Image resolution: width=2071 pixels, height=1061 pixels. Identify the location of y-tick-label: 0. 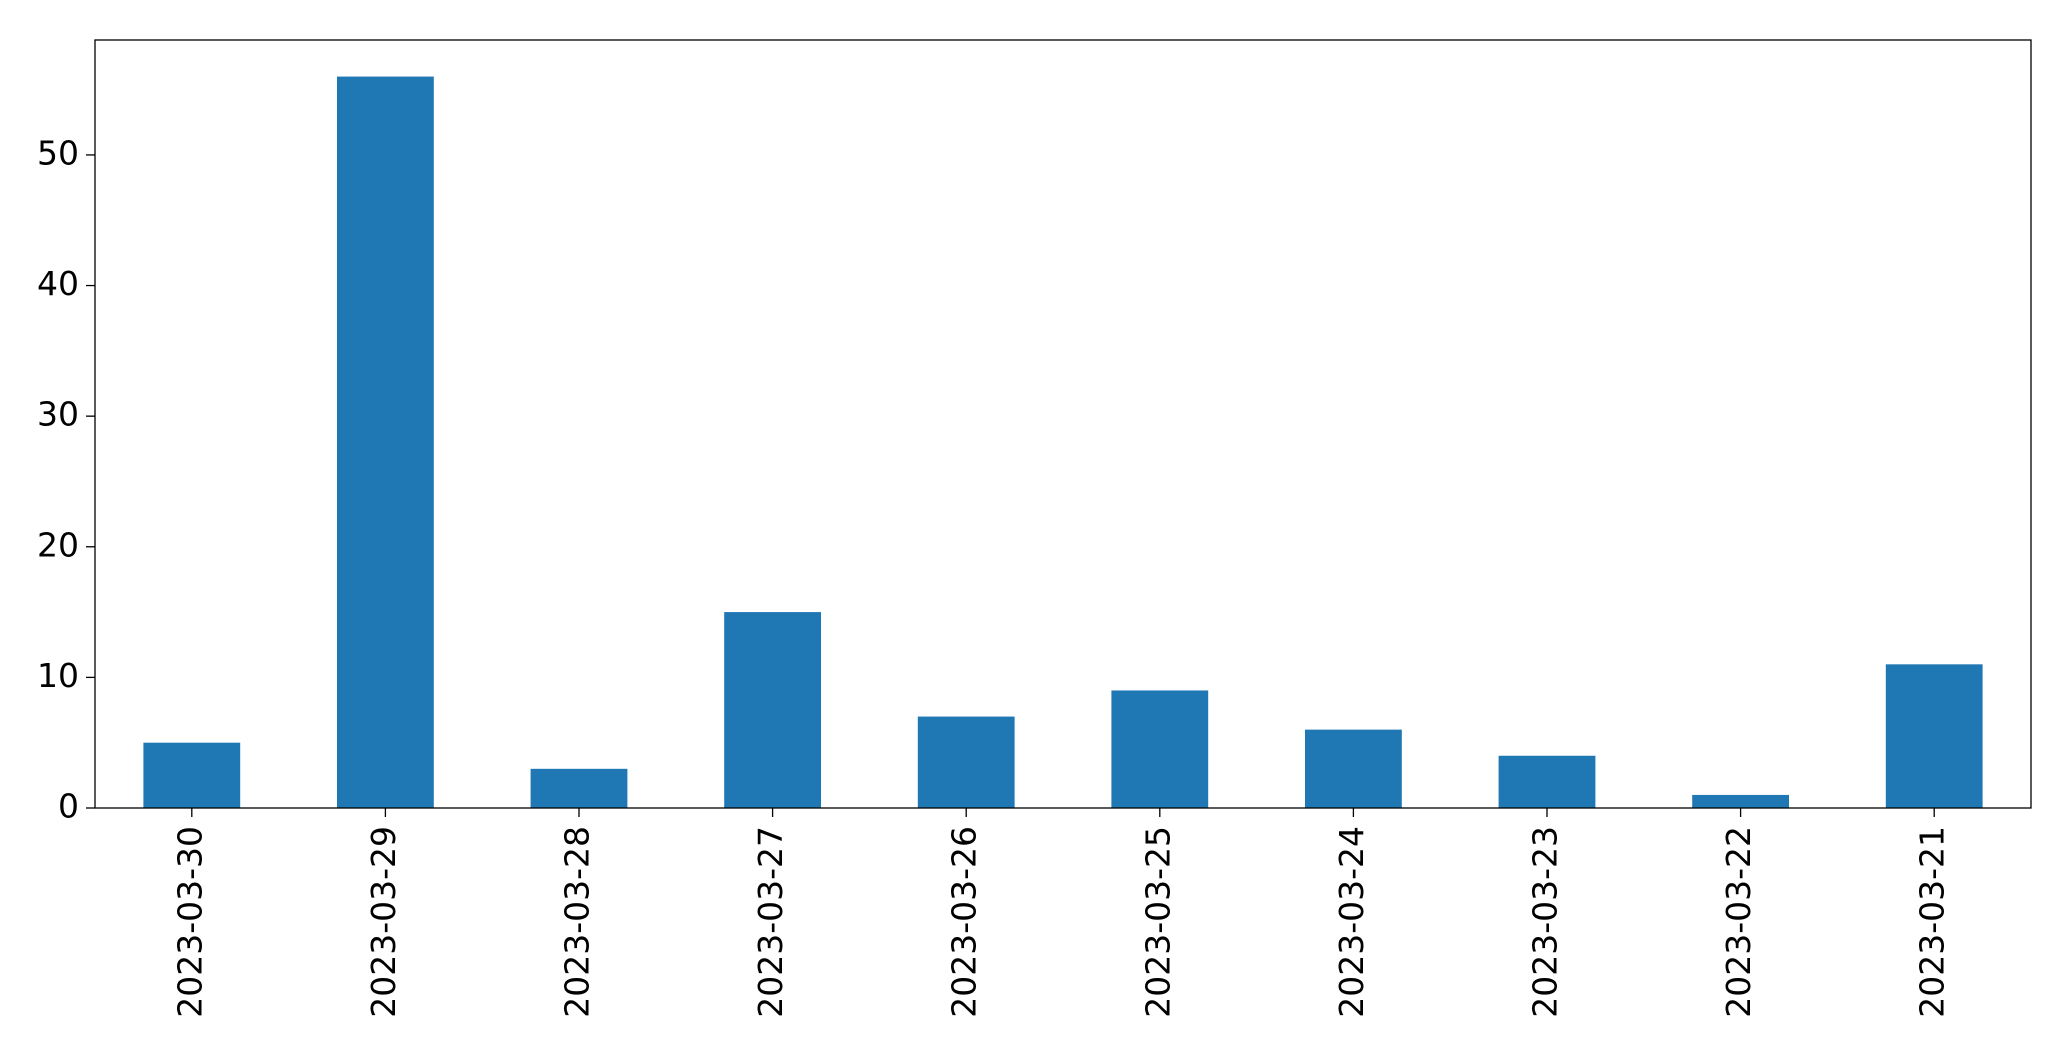
(68, 806).